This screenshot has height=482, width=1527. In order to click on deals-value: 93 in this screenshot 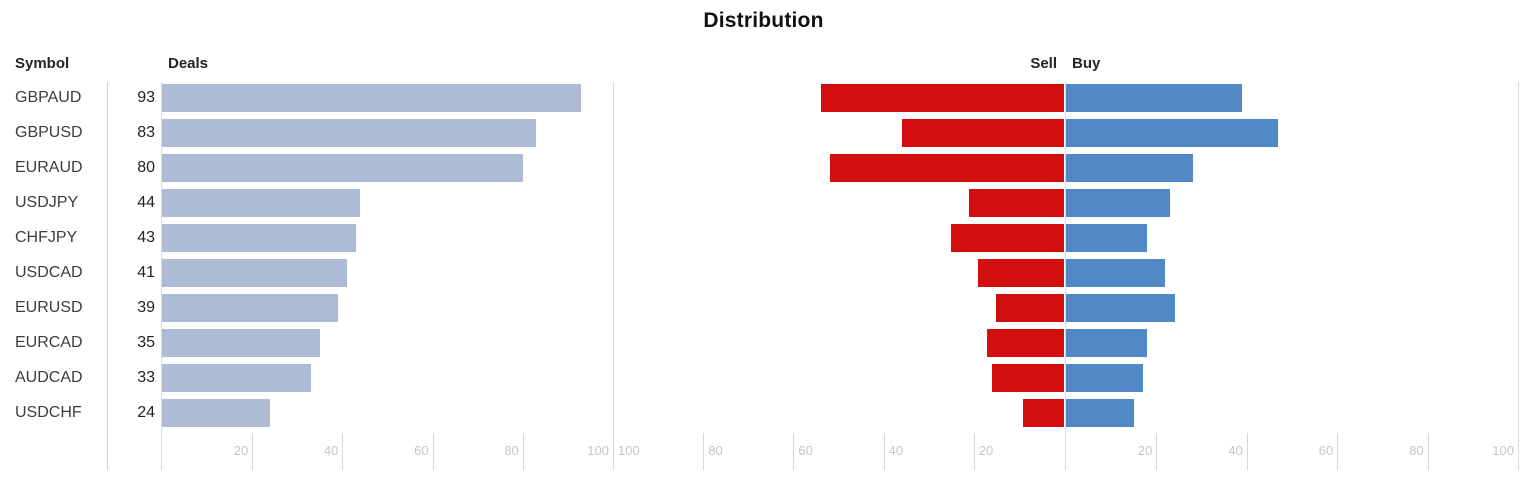, I will do `click(146, 97)`.